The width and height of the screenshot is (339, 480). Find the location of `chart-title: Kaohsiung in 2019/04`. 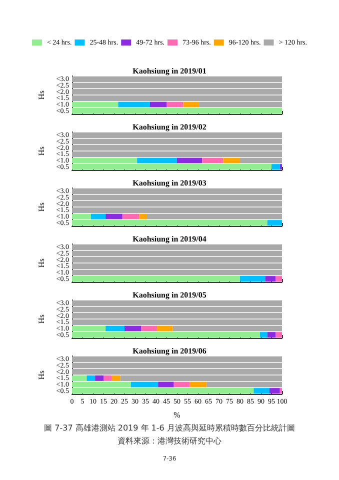

chart-title: Kaohsiung in 2019/04 is located at coordinates (169, 239).